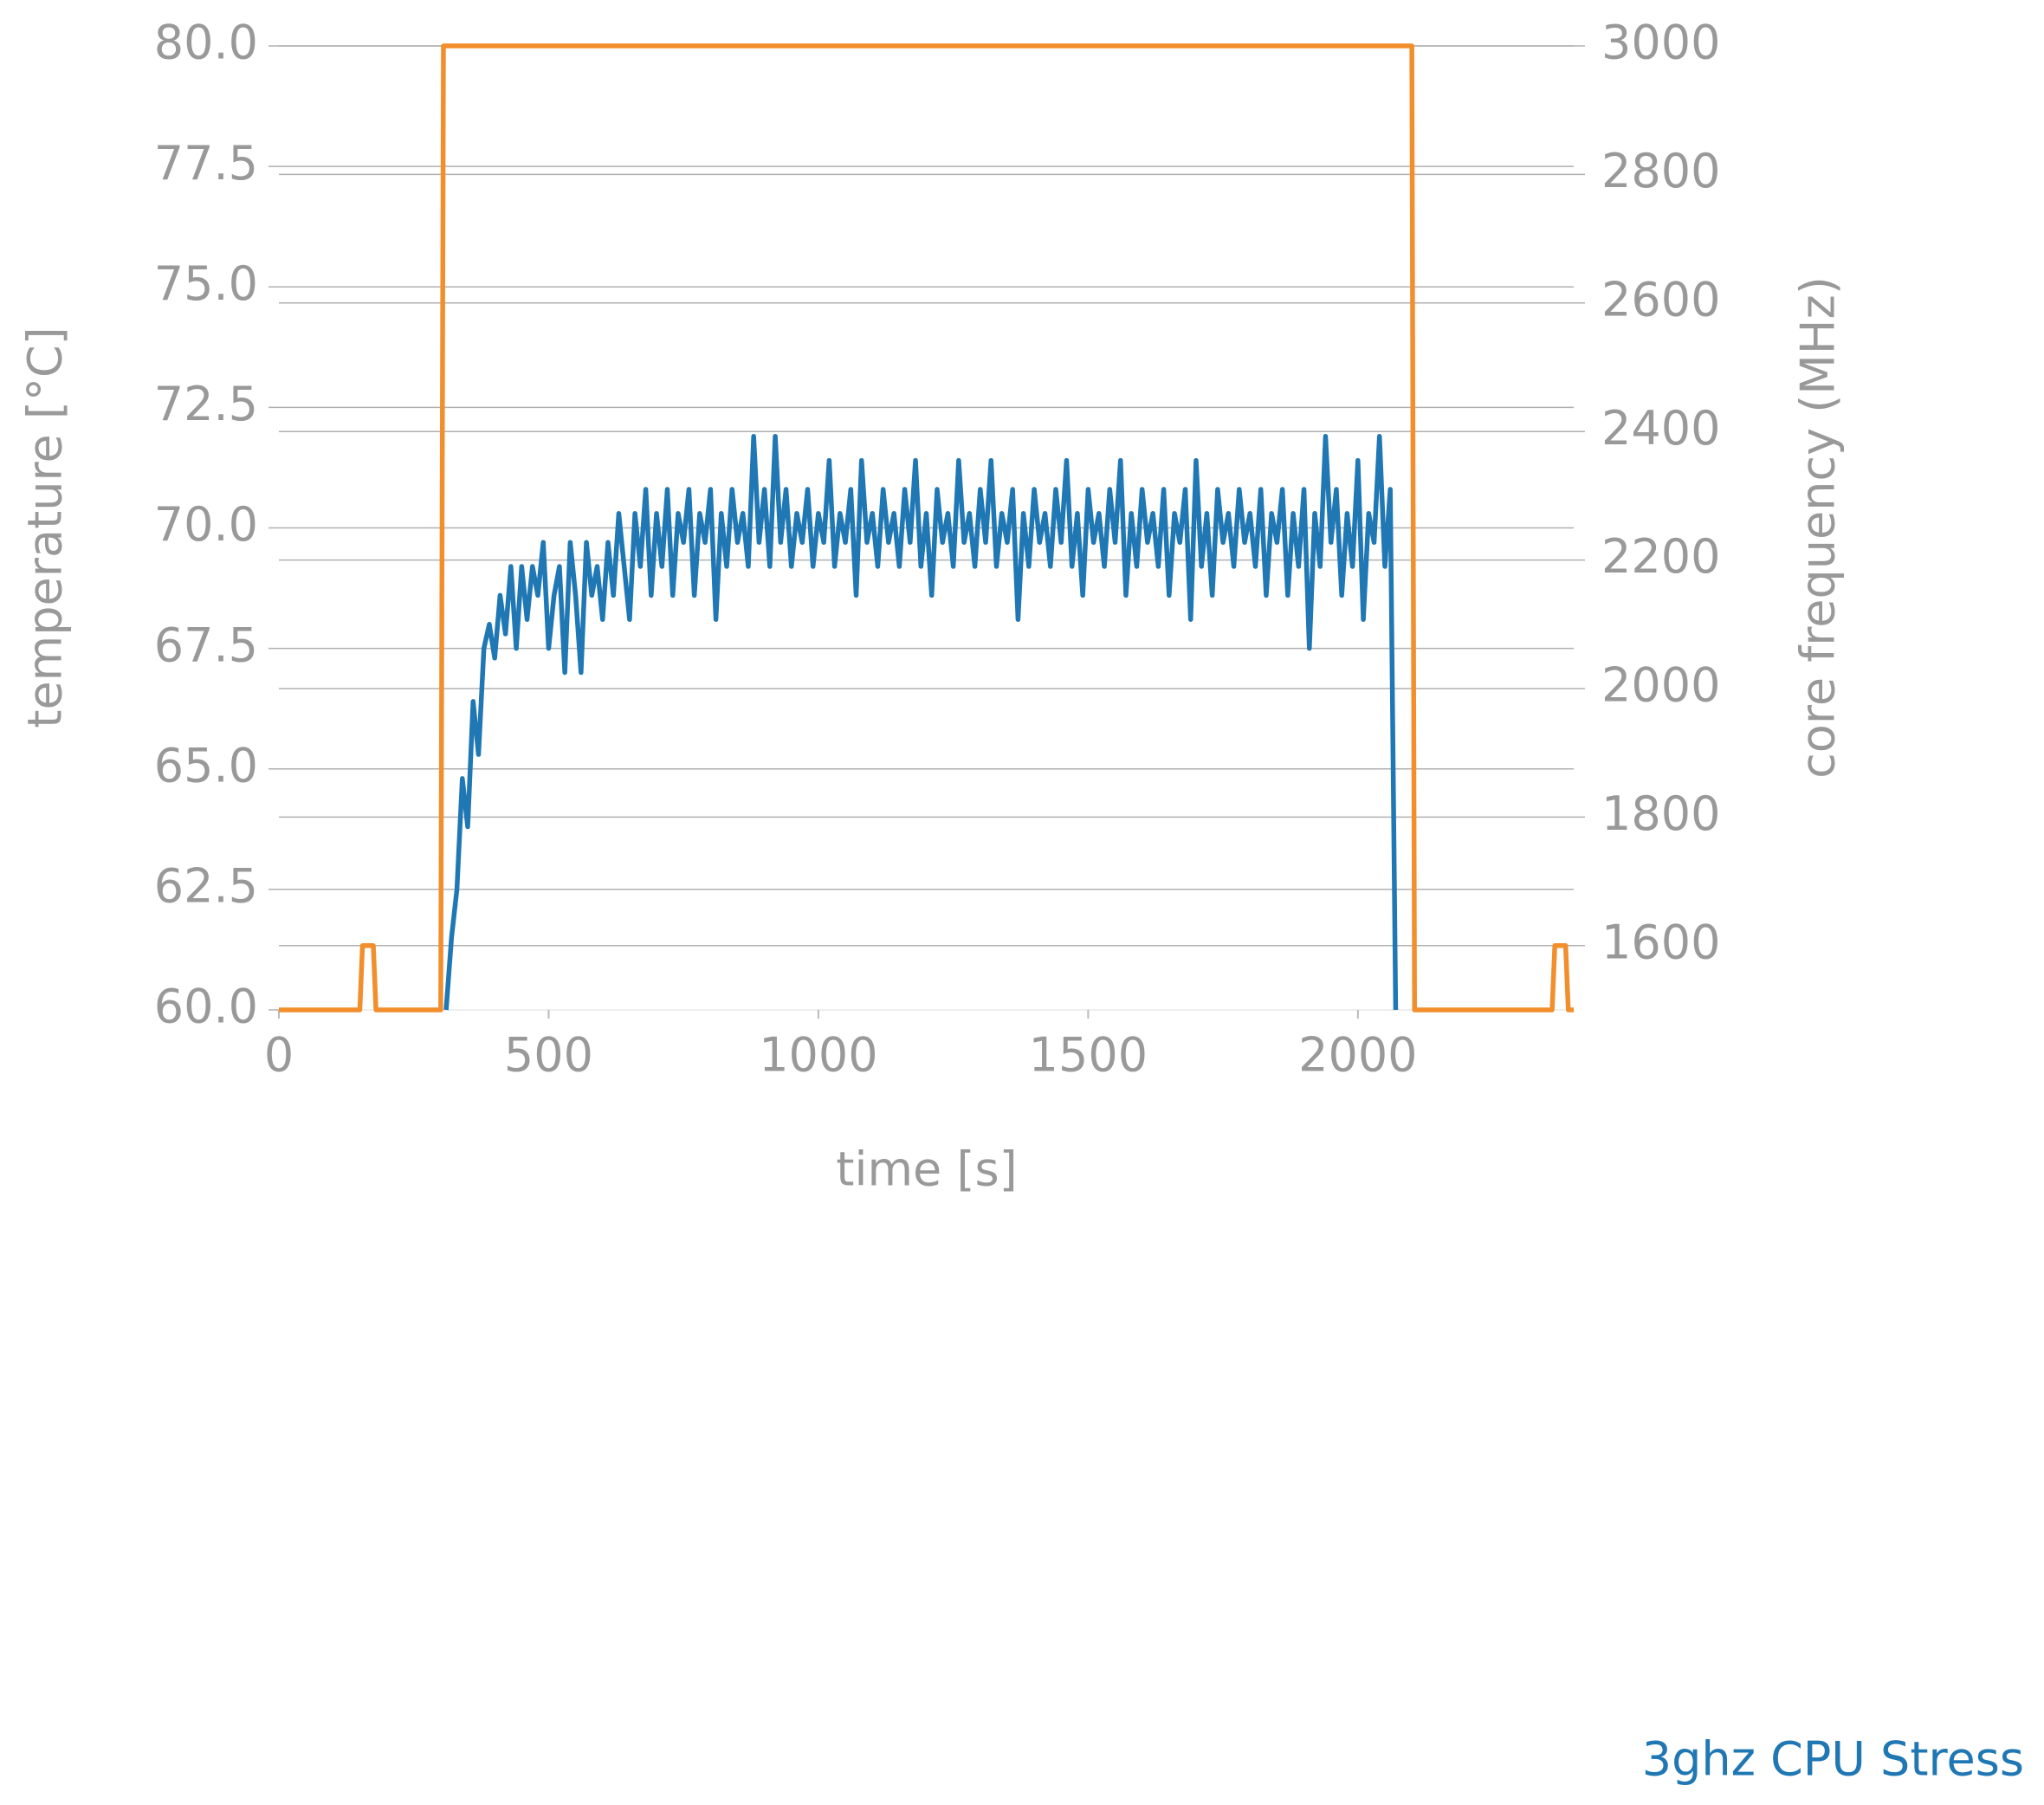  Describe the element at coordinates (206, 1007) in the screenshot. I see `y-tick-label: 60.0` at that location.